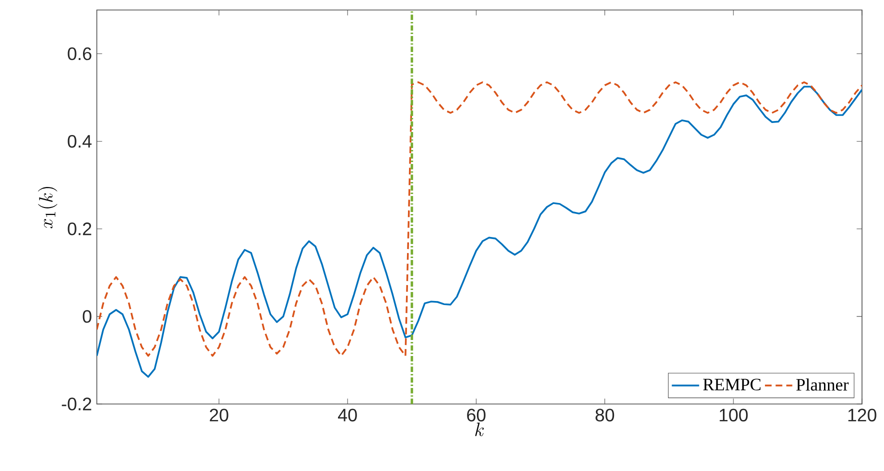 This screenshot has width=884, height=471. What do you see at coordinates (80, 229) in the screenshot?
I see `y-tick-label: 0.2` at bounding box center [80, 229].